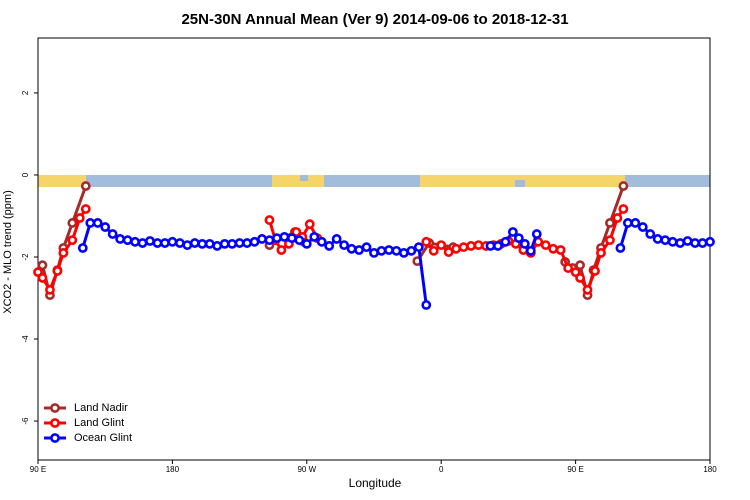  Describe the element at coordinates (374, 181) in the screenshot. I see `land-ocean-strip` at that location.